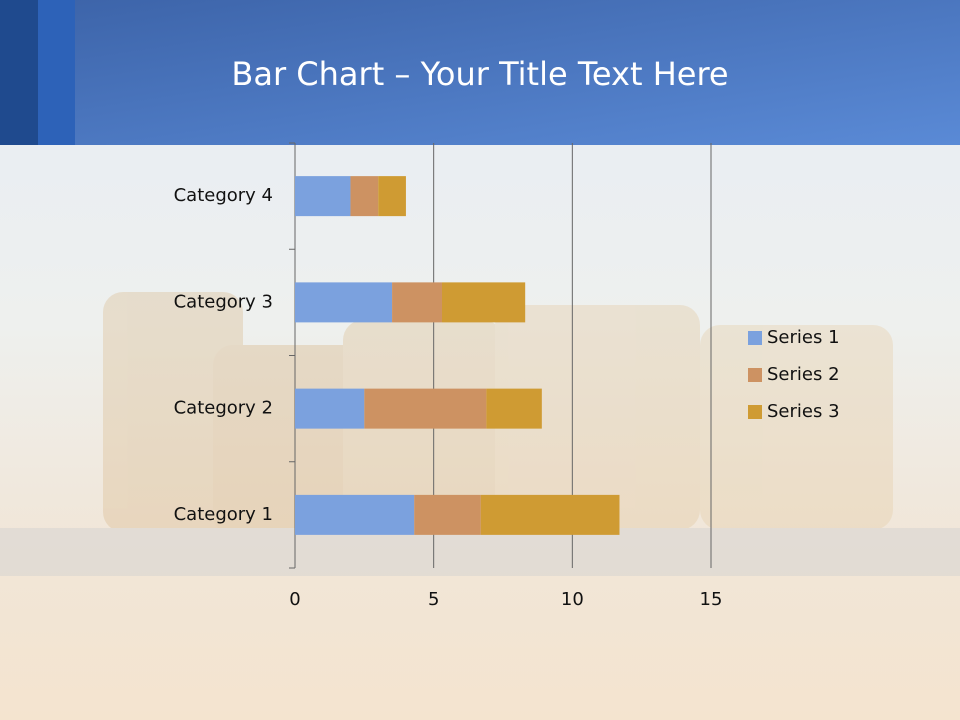  Describe the element at coordinates (223, 408) in the screenshot. I see `y-tick-label: Category 2` at that location.